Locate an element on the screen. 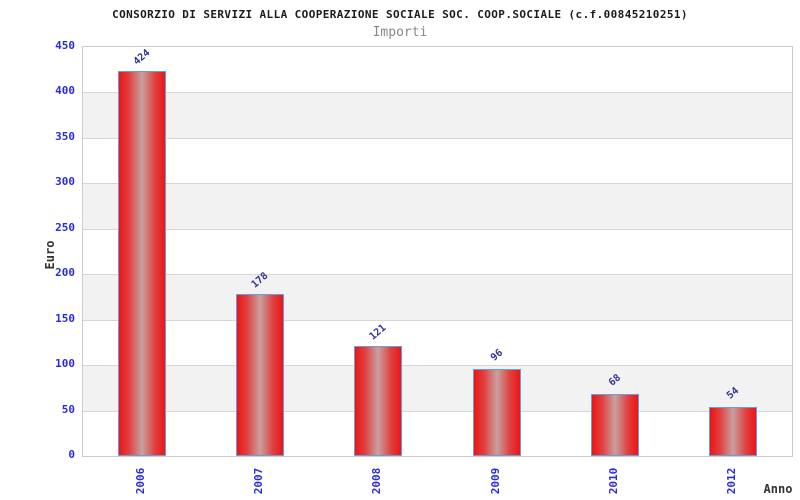 This screenshot has height=500, width=800. x-tick-label-2006: 2006 is located at coordinates (141, 481).